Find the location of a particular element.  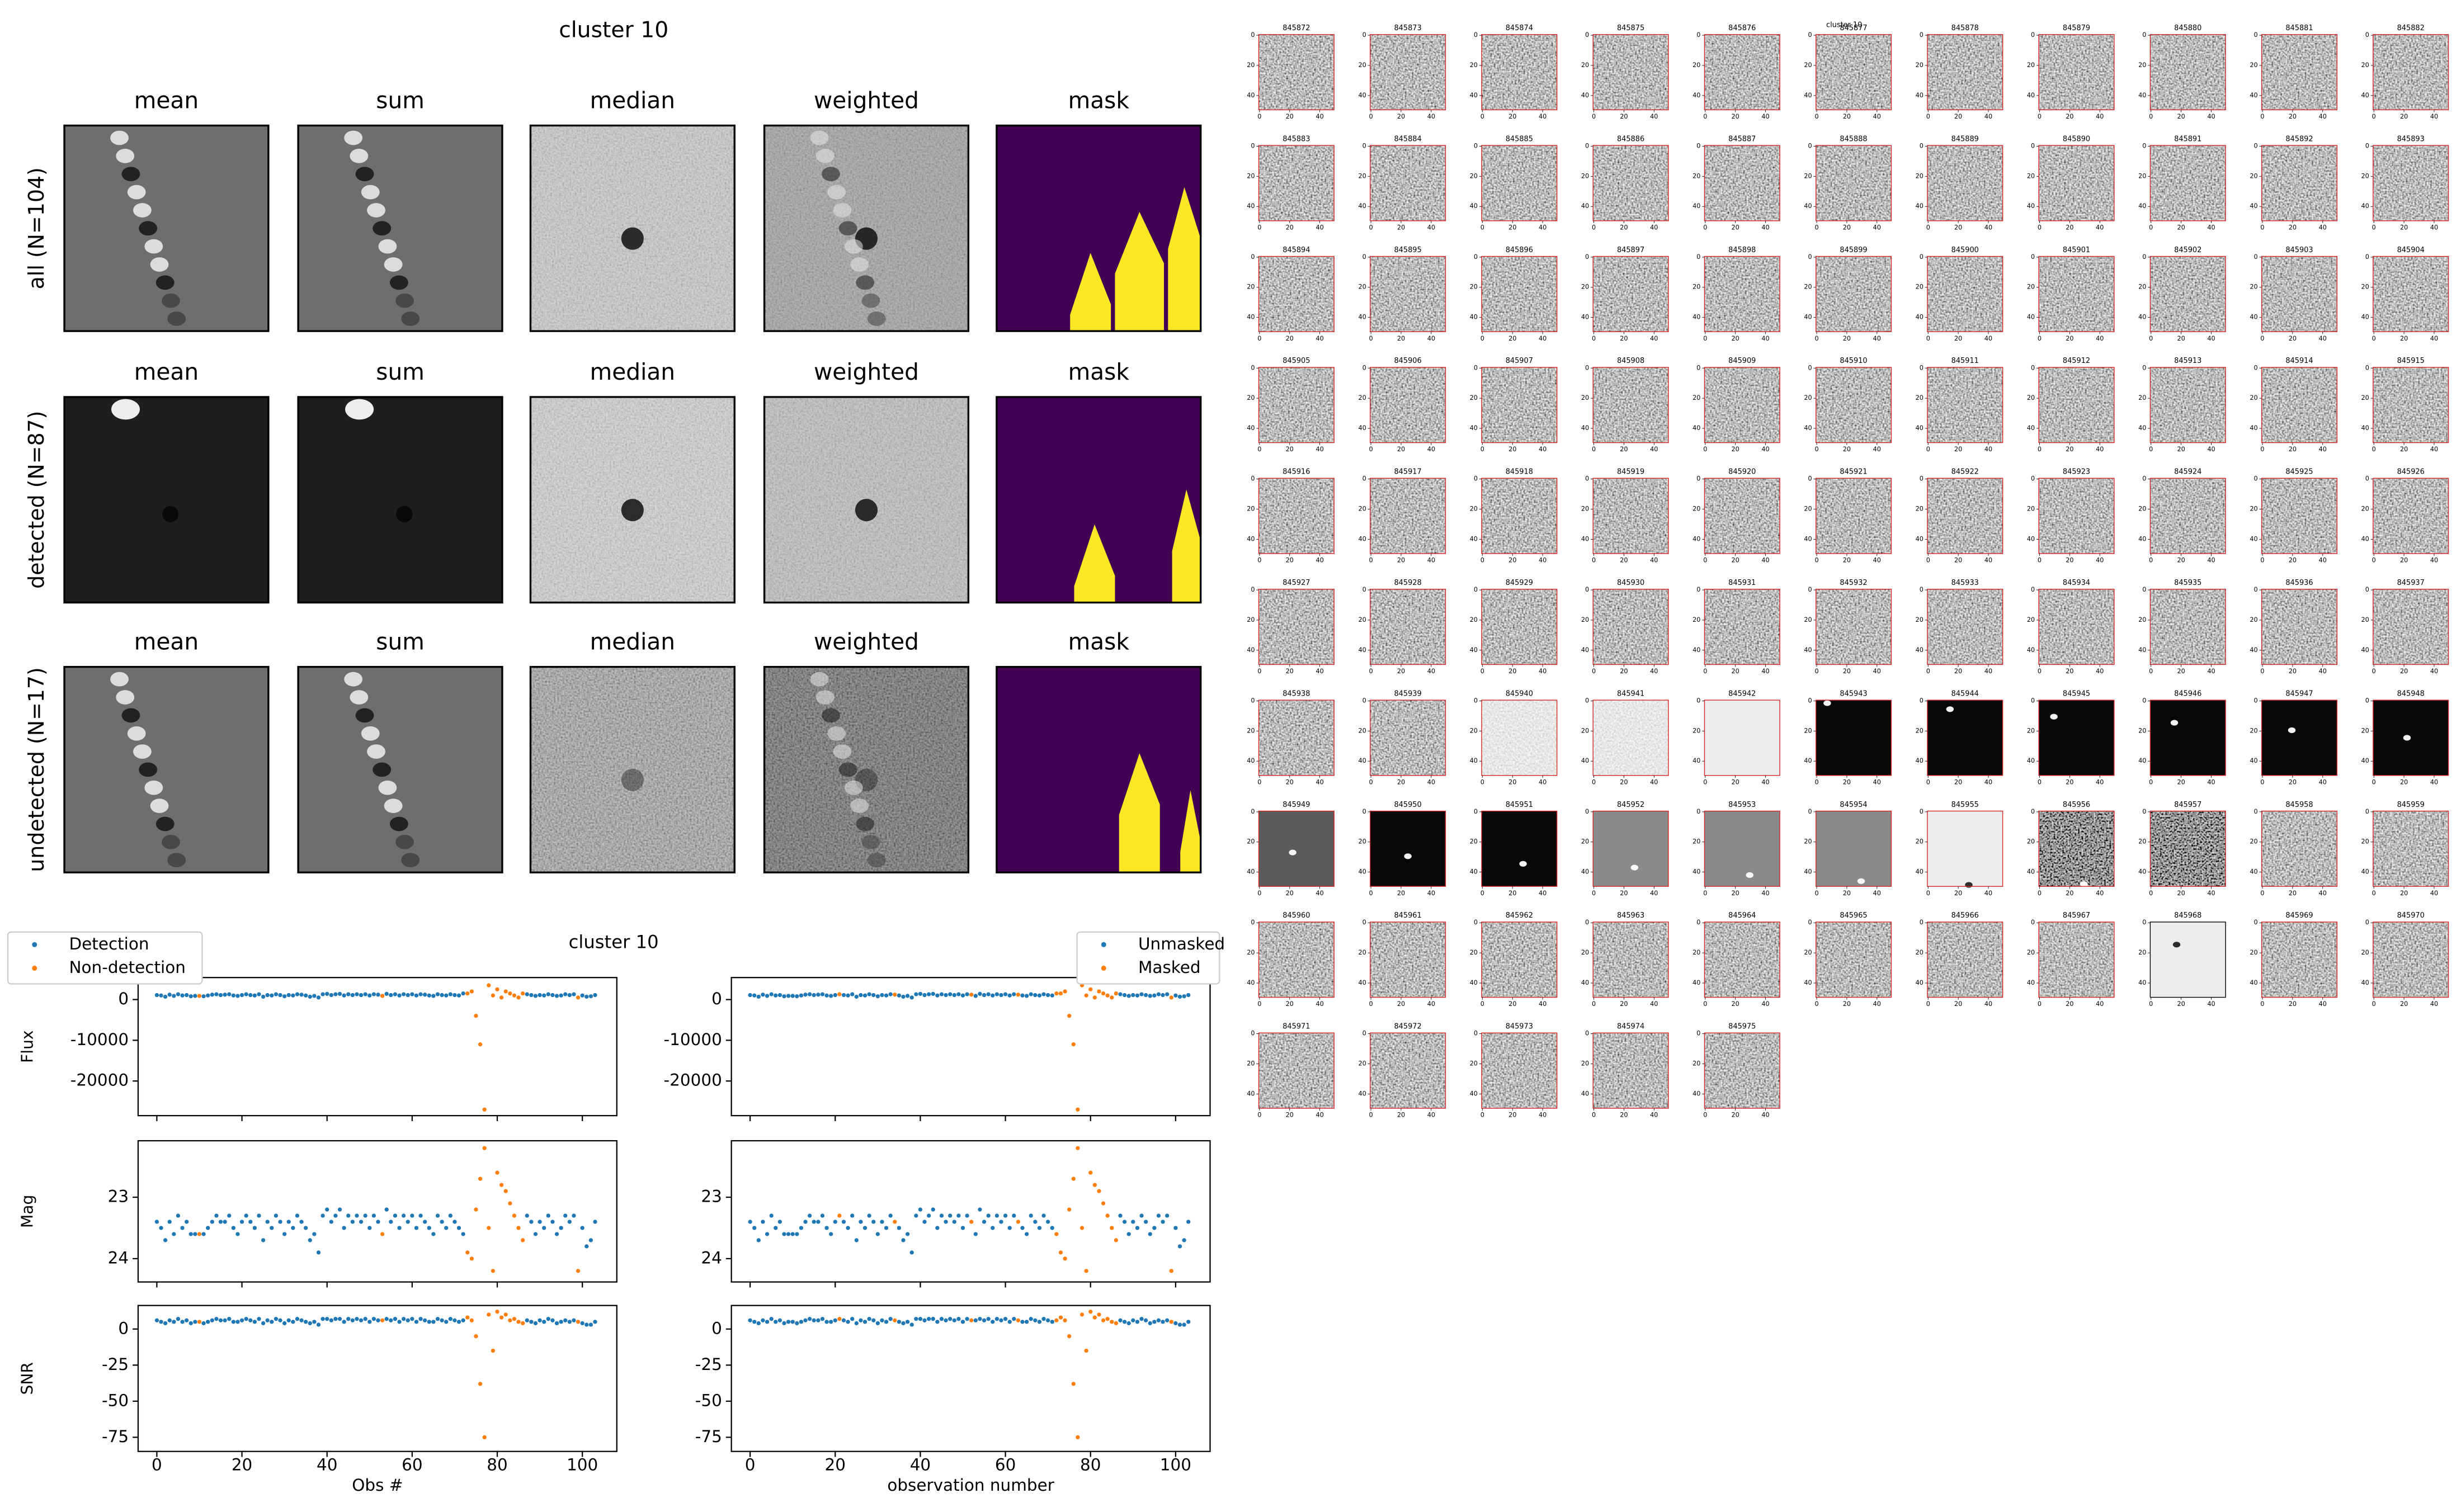

legend-label: Detection is located at coordinates (109, 943).